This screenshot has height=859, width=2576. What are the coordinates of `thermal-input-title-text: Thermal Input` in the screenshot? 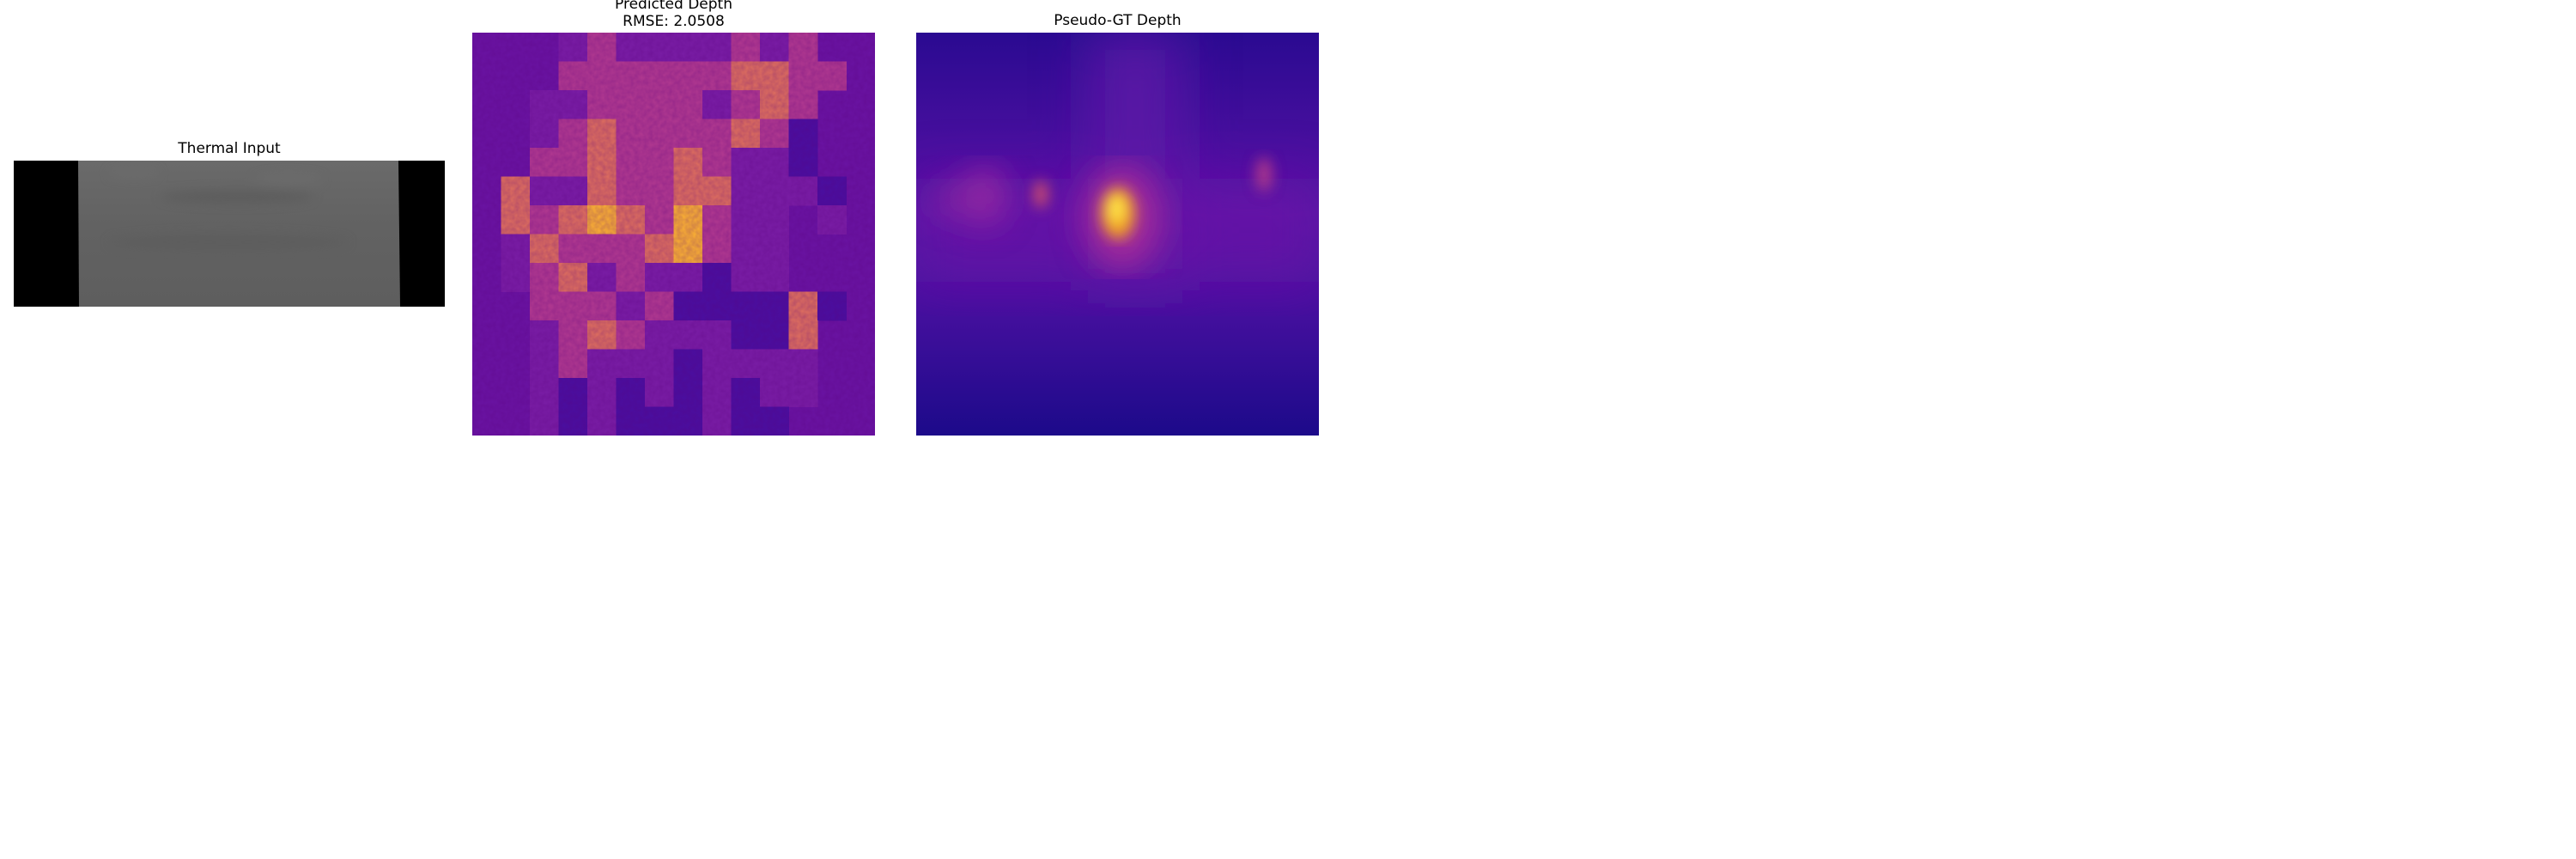 It's located at (229, 149).